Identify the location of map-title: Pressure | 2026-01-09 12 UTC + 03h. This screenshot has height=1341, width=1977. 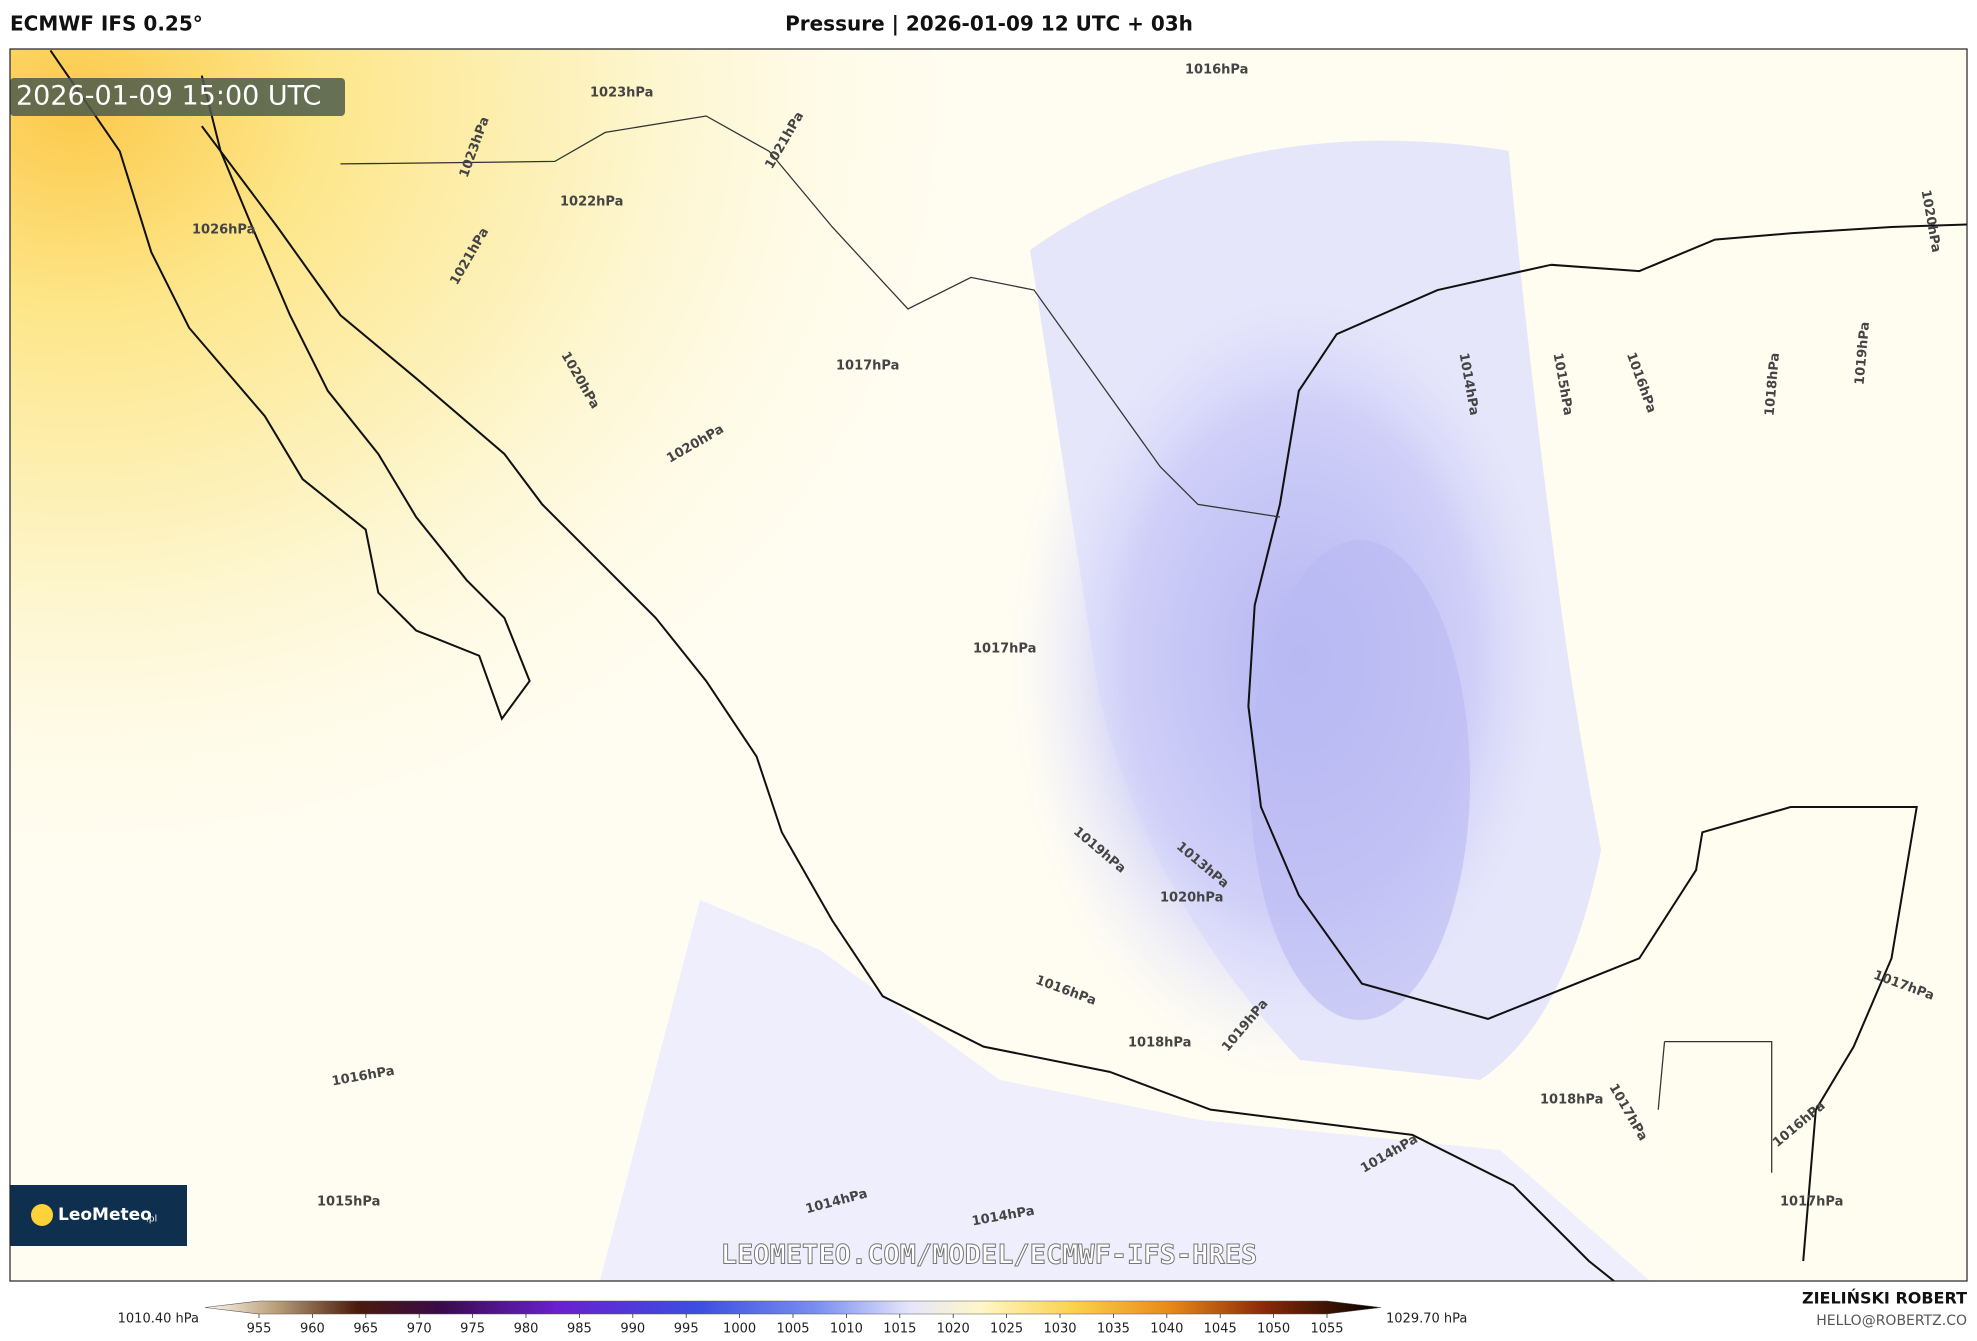
(989, 24).